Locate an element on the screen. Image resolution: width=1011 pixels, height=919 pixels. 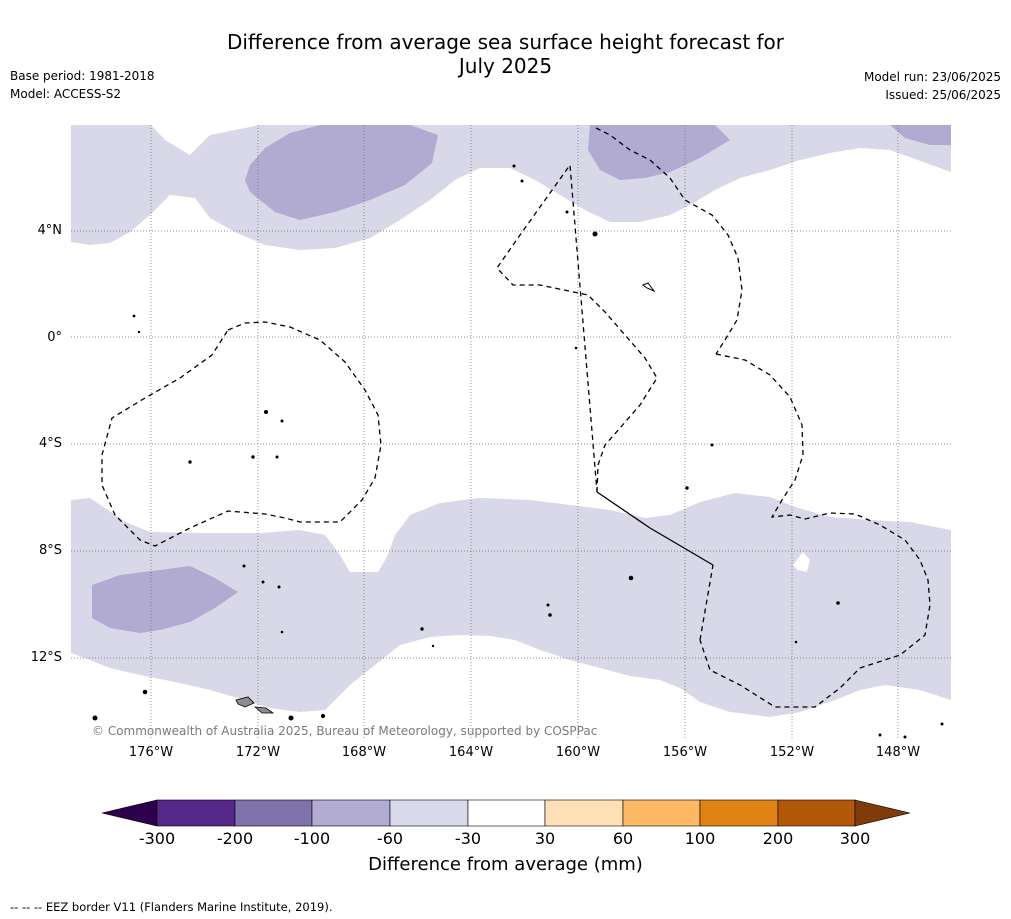
lon-label-172w: 172°W is located at coordinates (258, 752).